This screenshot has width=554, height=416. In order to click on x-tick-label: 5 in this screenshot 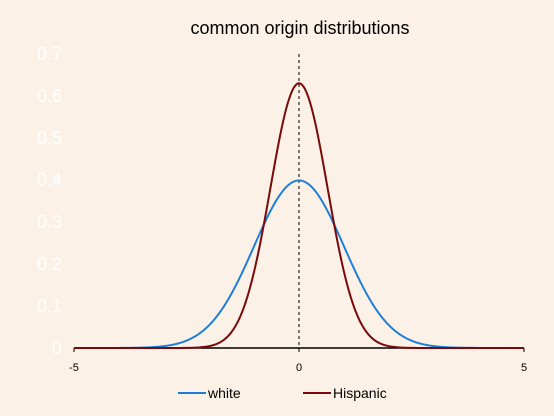, I will do `click(524, 368)`.